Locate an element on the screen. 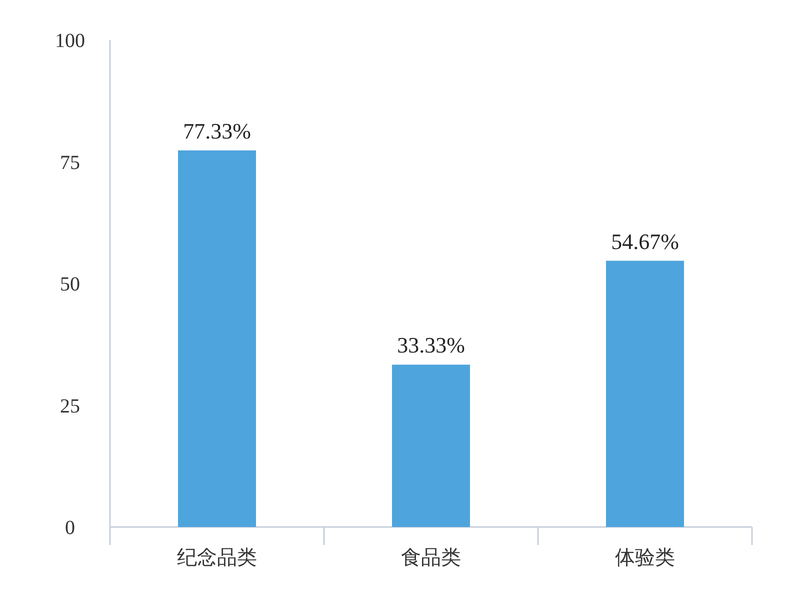  y-tick-label: 25 is located at coordinates (70, 406).